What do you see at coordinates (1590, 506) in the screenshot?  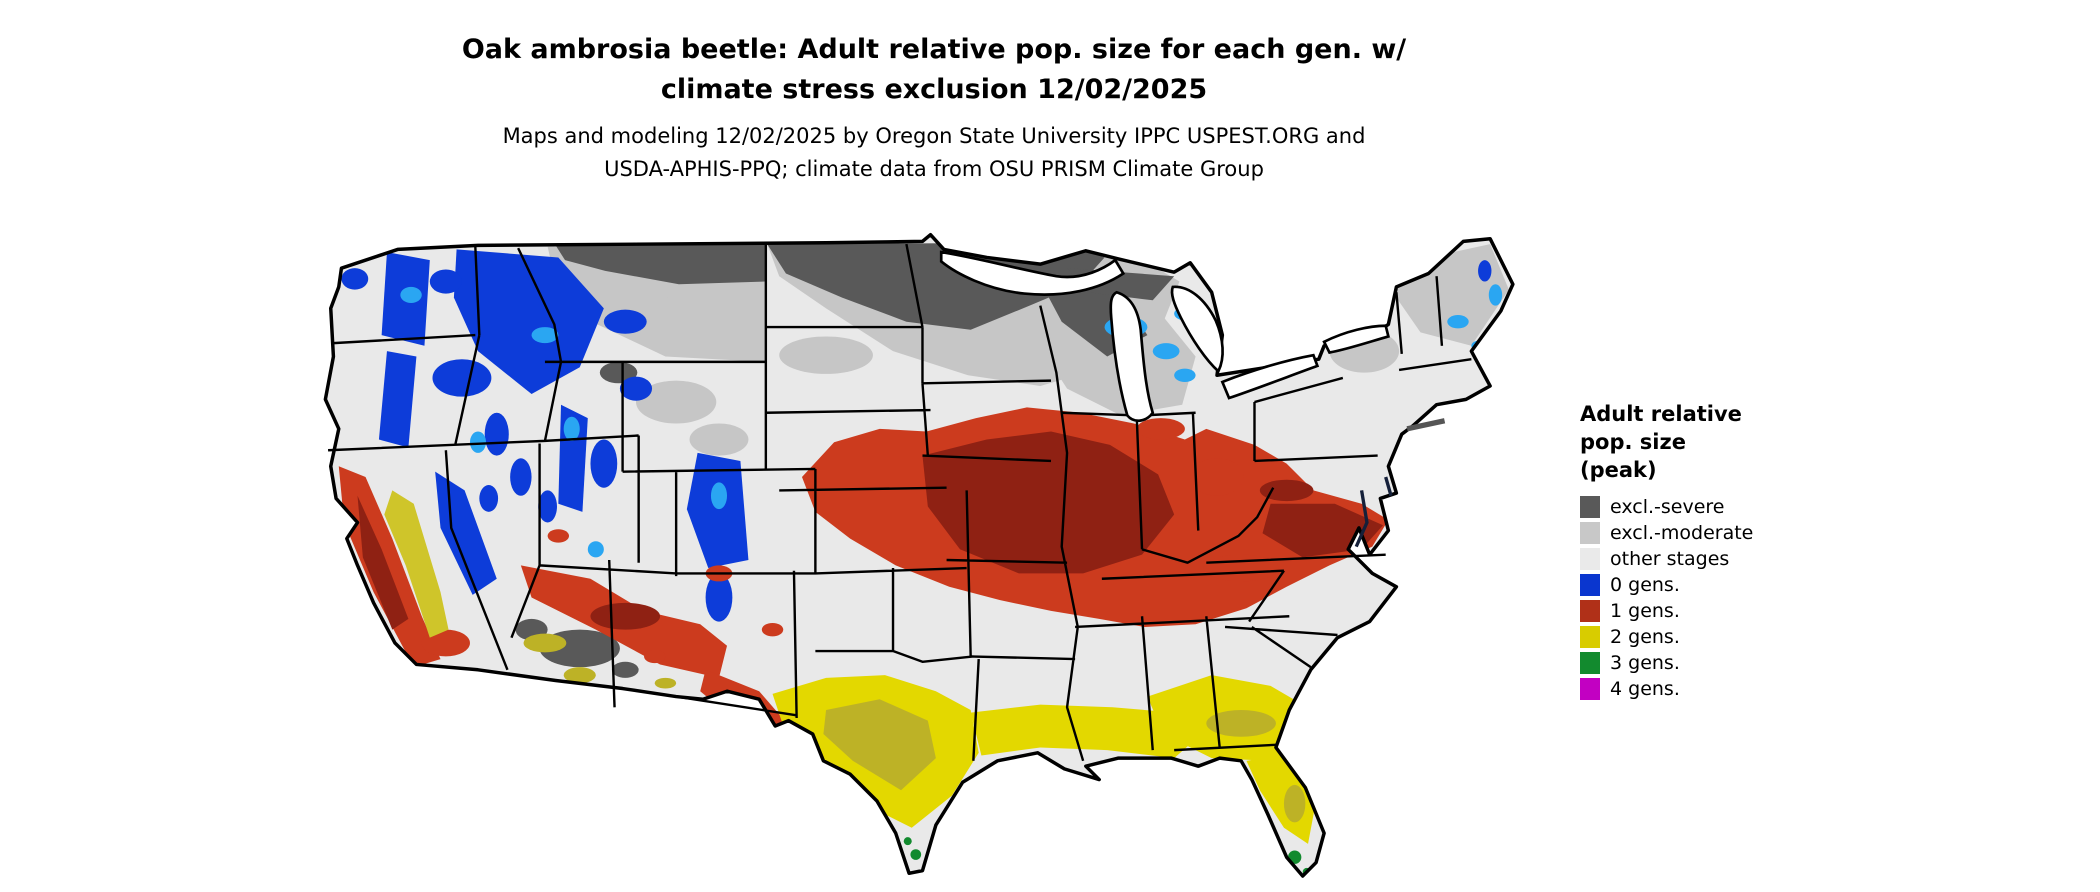 I see `legend-swatch-excl-severe` at bounding box center [1590, 506].